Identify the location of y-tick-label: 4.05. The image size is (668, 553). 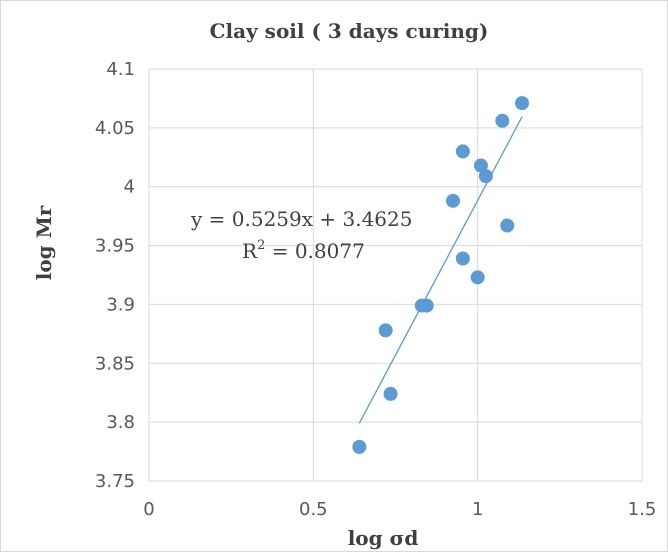
(115, 128).